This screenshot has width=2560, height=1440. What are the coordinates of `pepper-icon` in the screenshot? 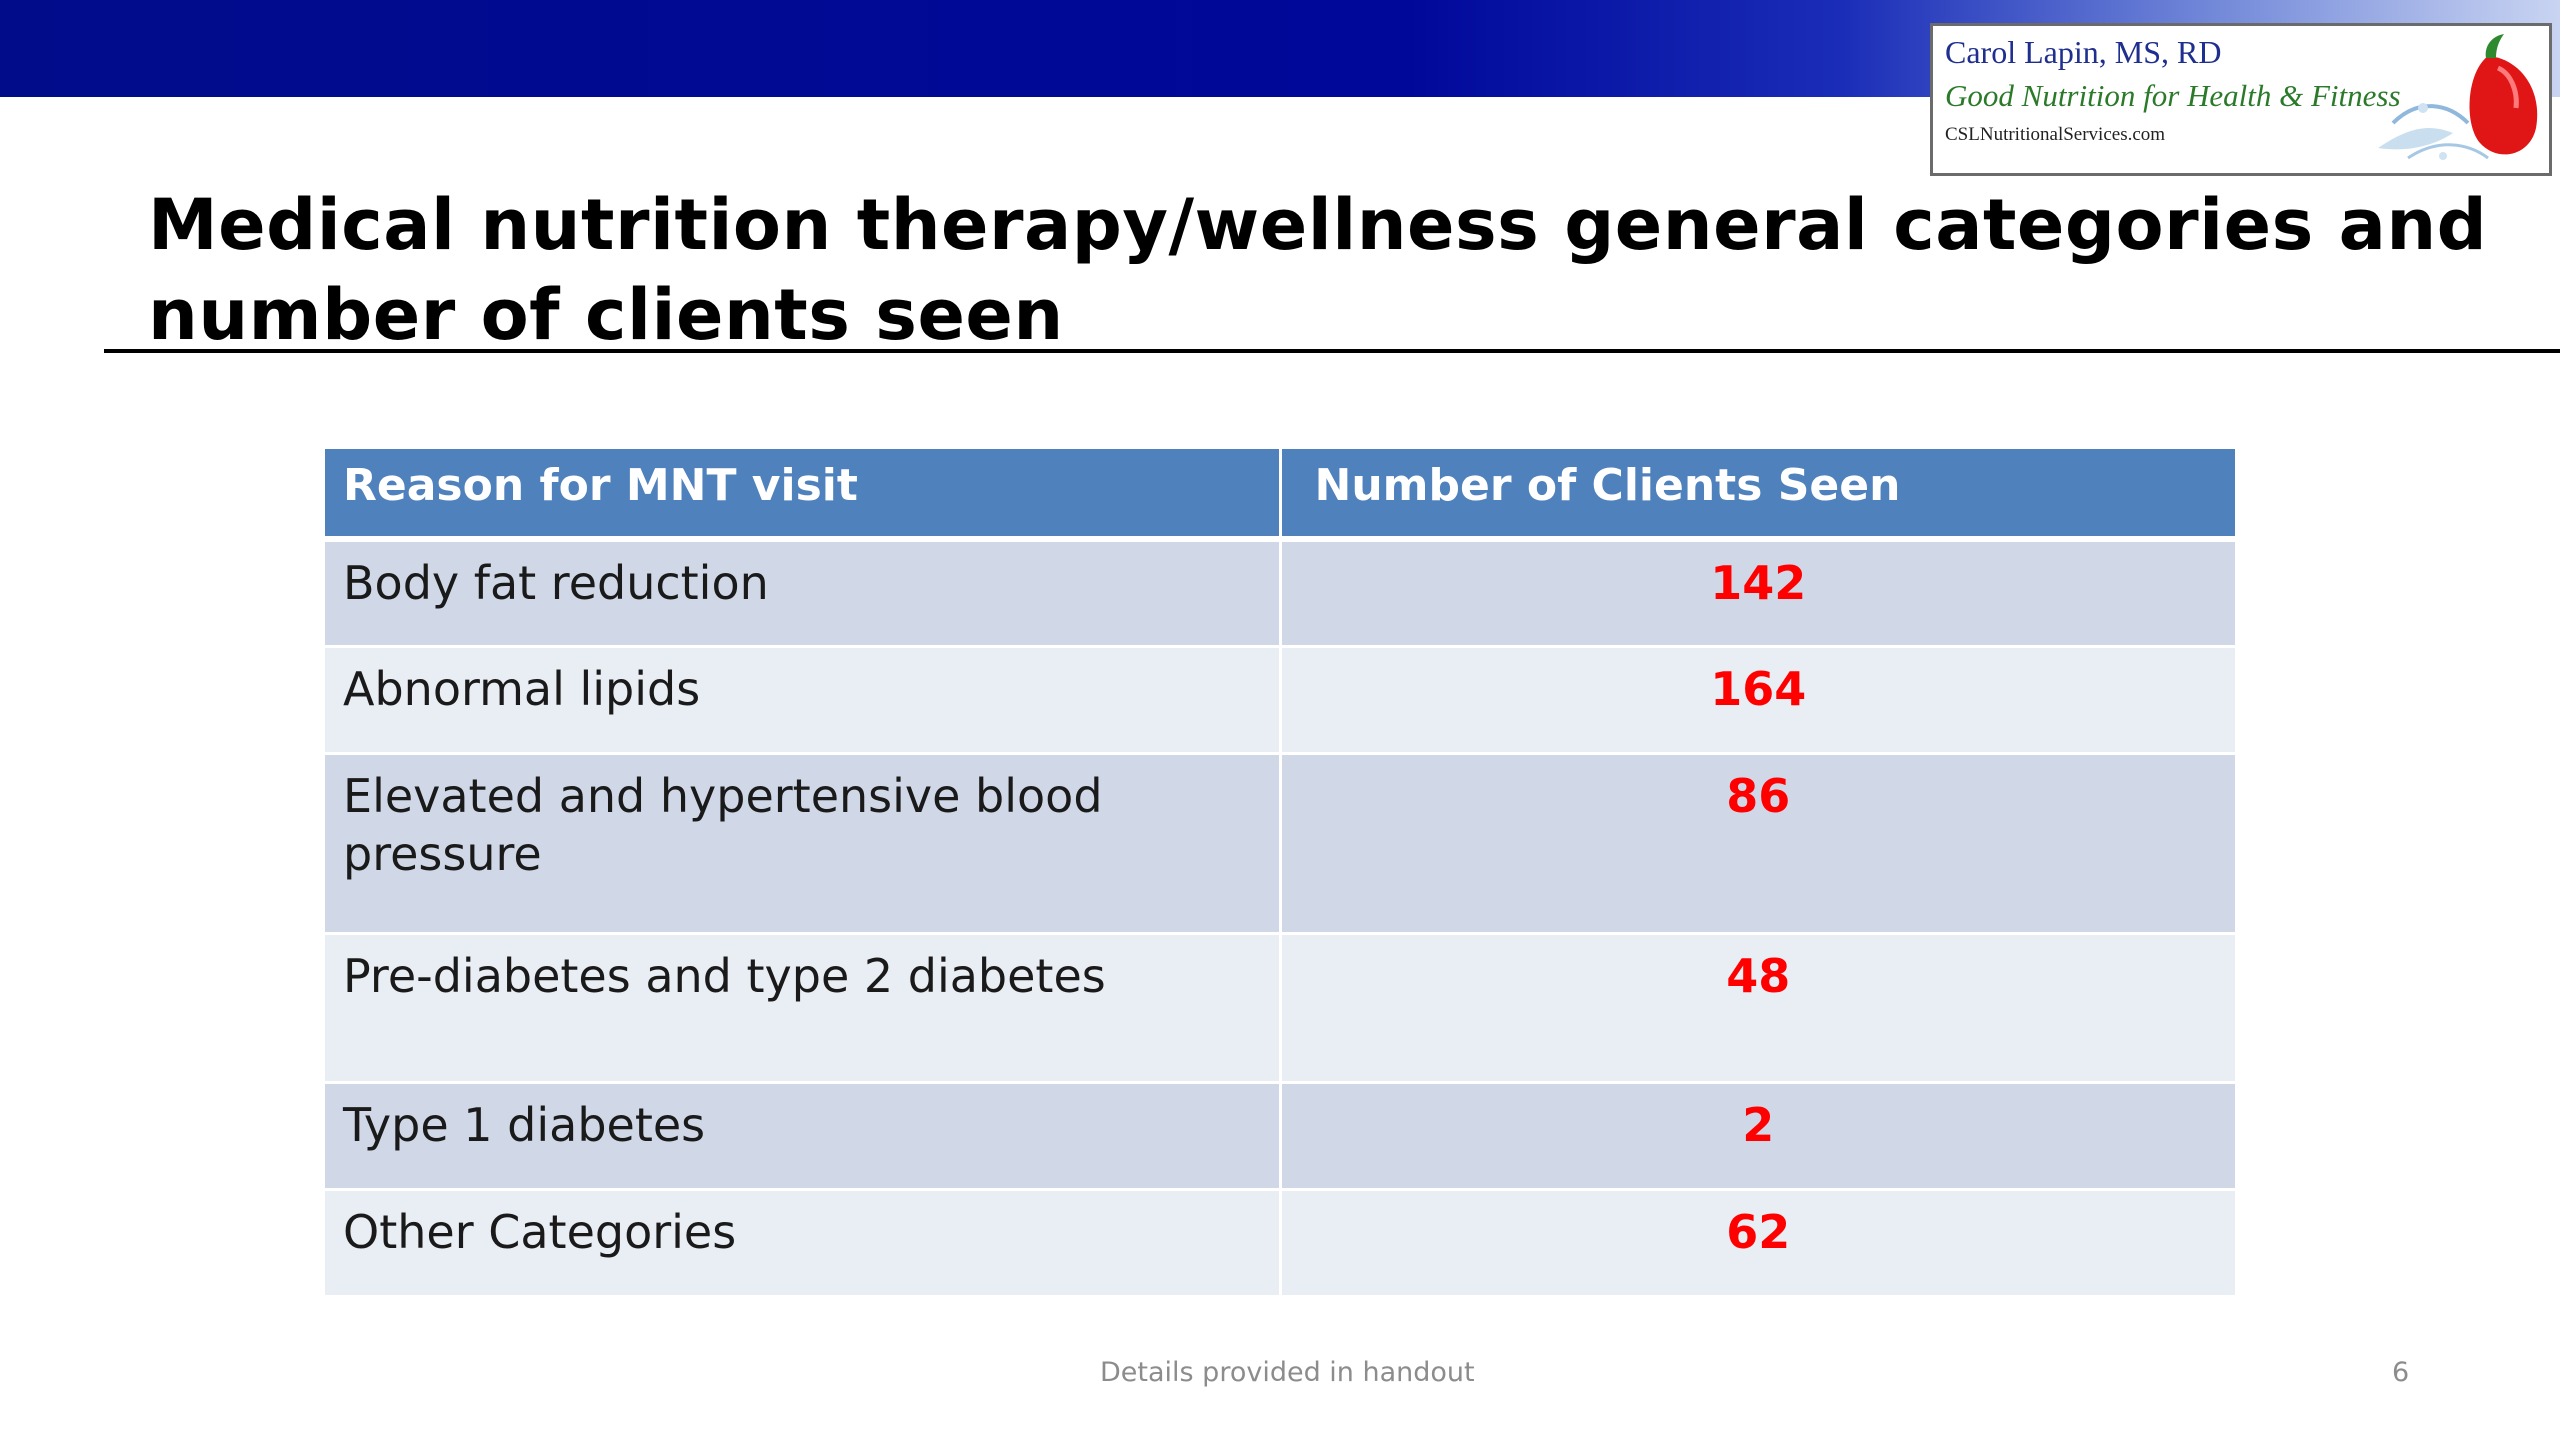 It's located at (2458, 97).